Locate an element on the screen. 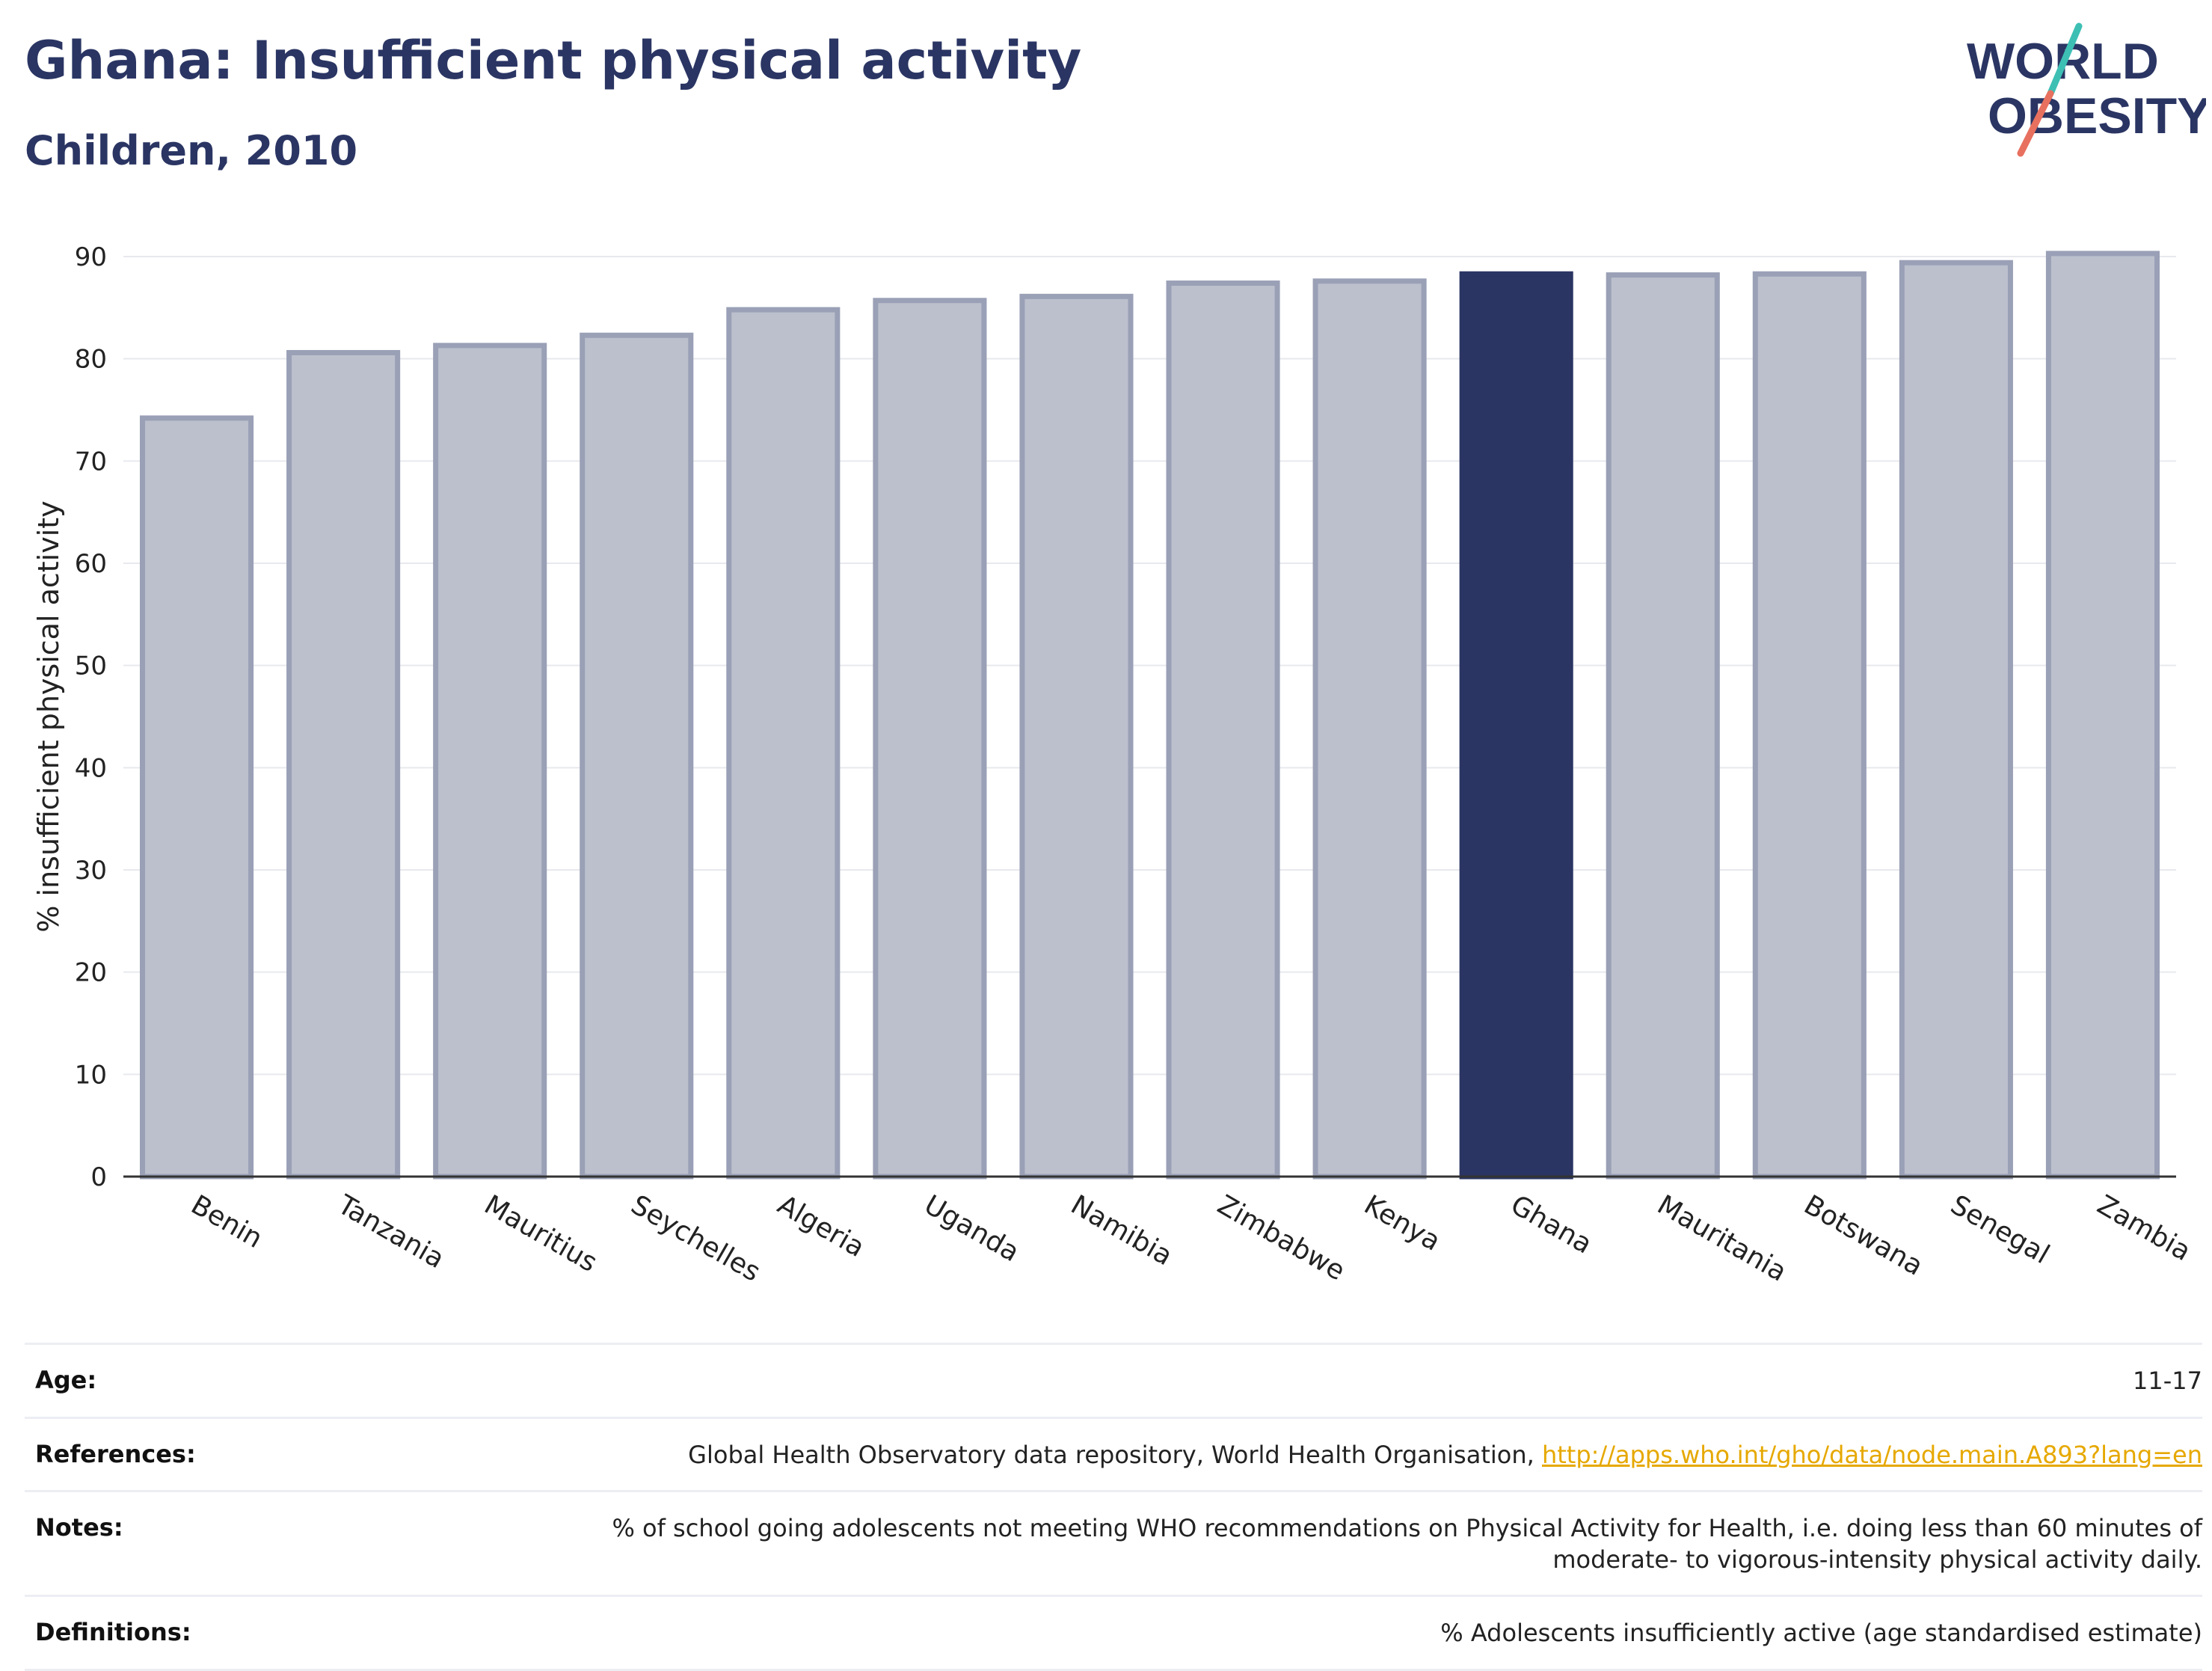 The image size is (2212, 1671). y-tick-label: 30 is located at coordinates (91, 871).